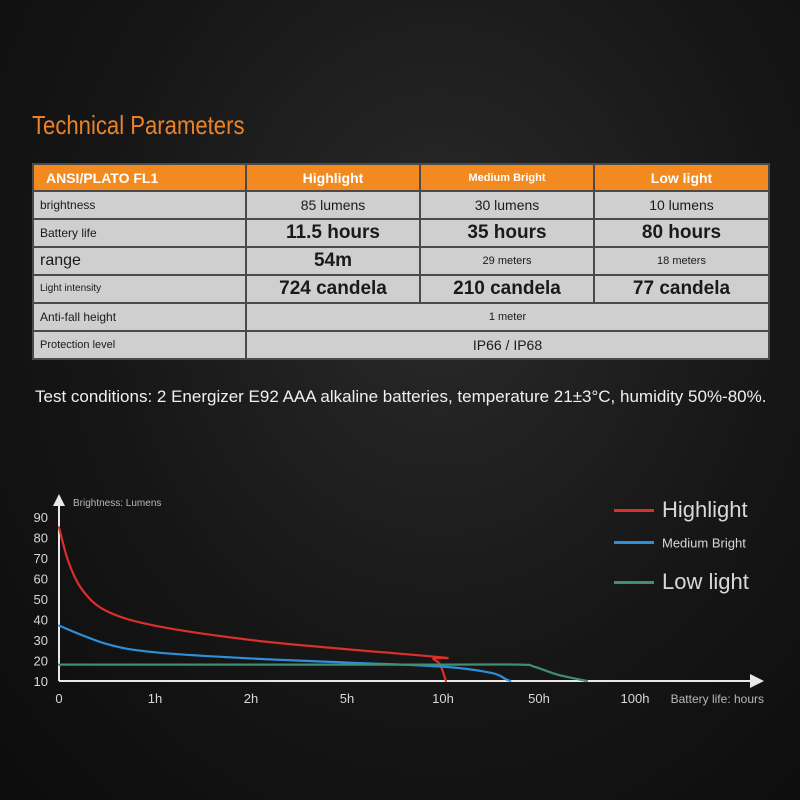 The height and width of the screenshot is (800, 800). I want to click on column-header: Low light, so click(681, 177).